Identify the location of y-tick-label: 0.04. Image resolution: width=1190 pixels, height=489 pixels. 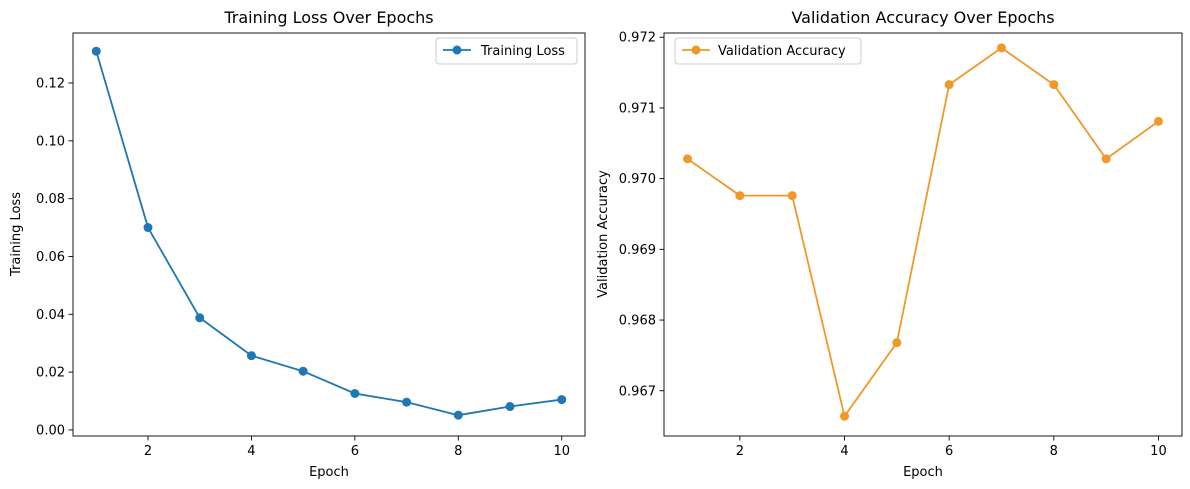
(50, 315).